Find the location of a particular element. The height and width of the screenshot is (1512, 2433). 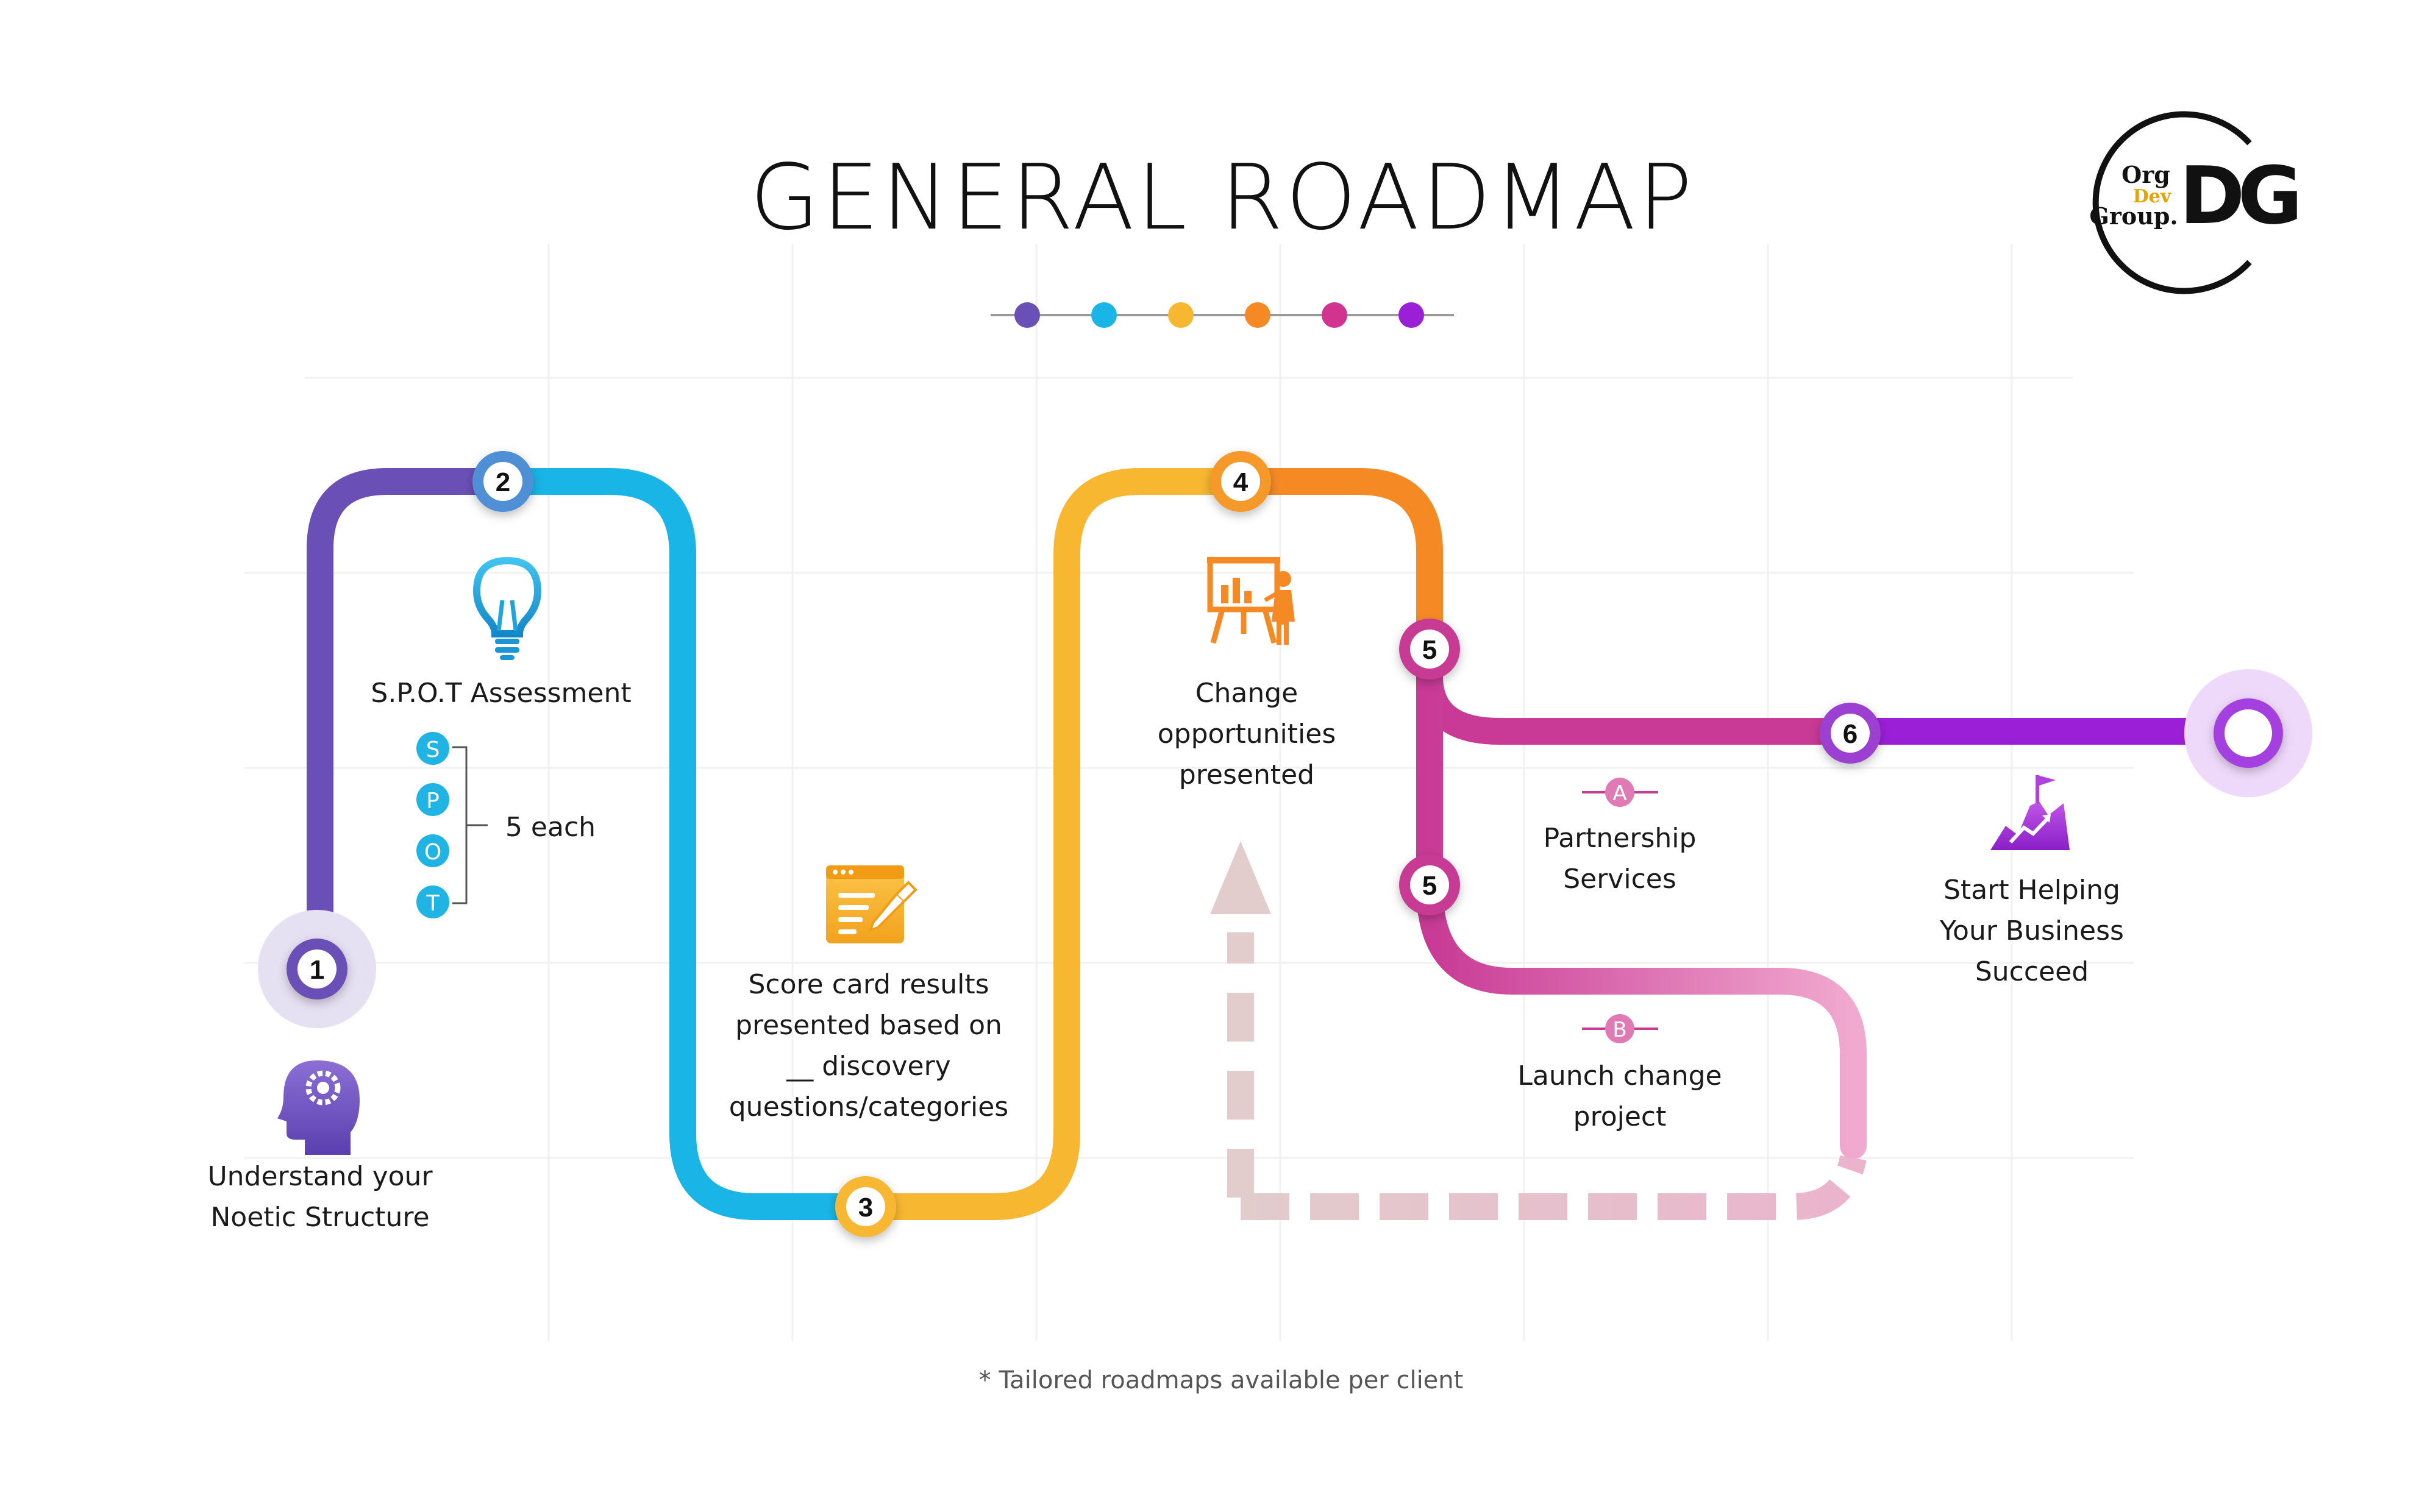

spot-letter-t: T is located at coordinates (433, 904).